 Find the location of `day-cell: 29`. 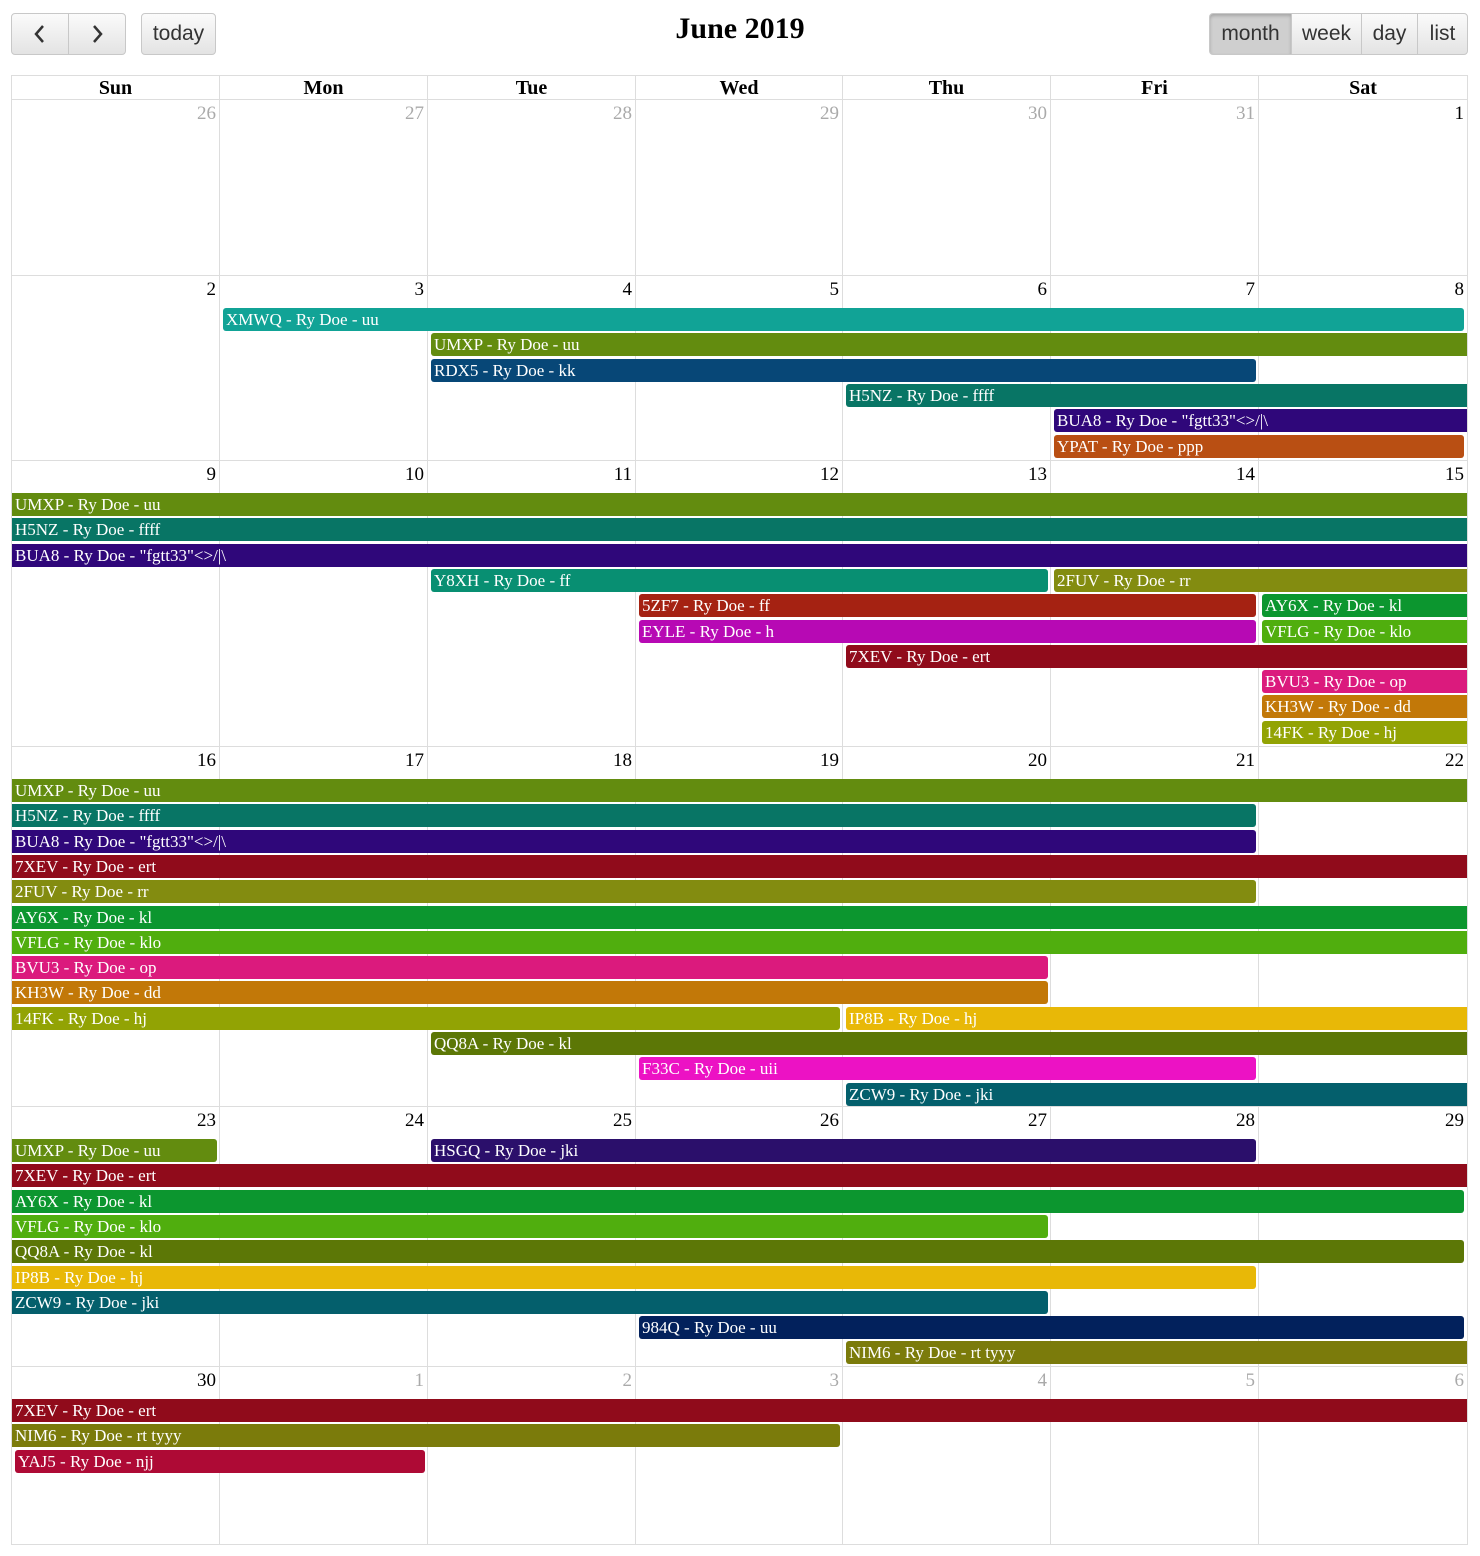

day-cell: 29 is located at coordinates (1363, 1236).